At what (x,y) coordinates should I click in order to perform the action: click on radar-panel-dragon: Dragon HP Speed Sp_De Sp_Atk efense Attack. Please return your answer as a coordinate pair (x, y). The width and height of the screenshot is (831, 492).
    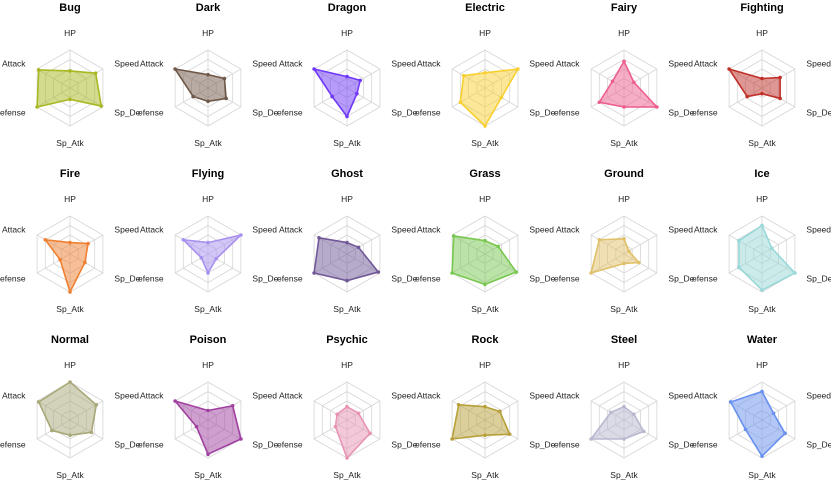
    Looking at the image, I should click on (347, 75).